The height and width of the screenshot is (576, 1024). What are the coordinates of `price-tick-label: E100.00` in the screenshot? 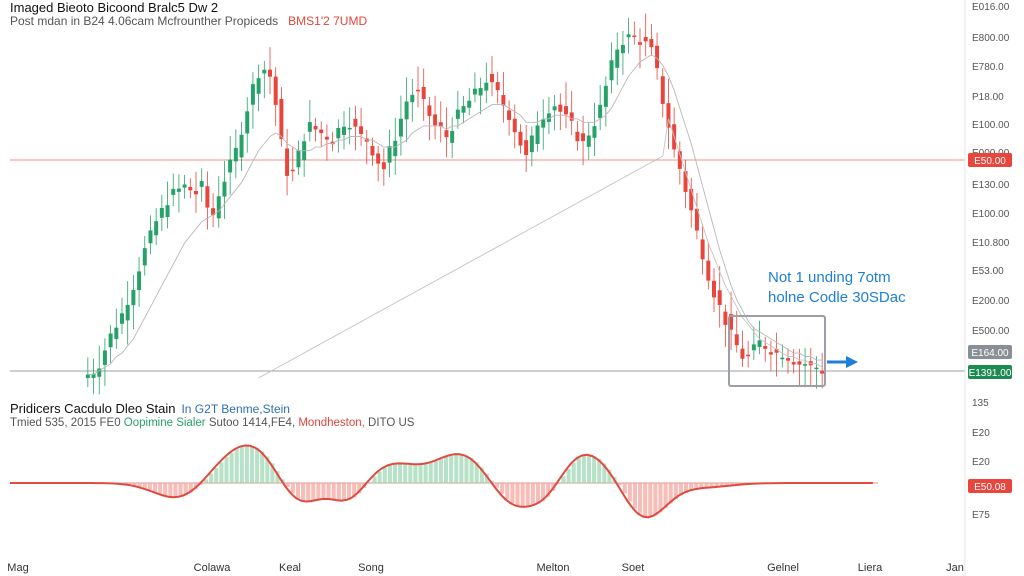 It's located at (991, 214).